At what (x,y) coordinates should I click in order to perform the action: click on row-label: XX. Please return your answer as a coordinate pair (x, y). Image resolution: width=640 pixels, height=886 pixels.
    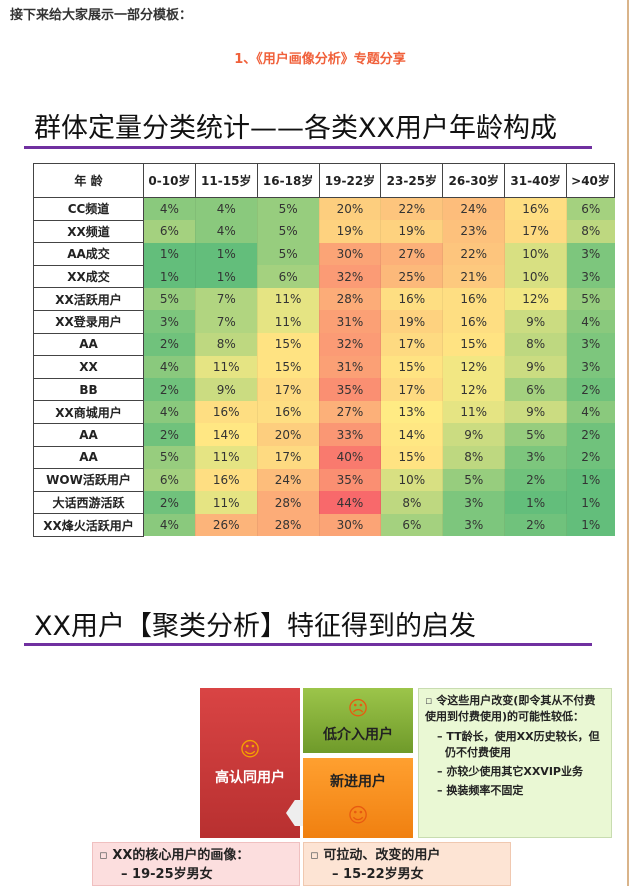
    Looking at the image, I should click on (88, 367).